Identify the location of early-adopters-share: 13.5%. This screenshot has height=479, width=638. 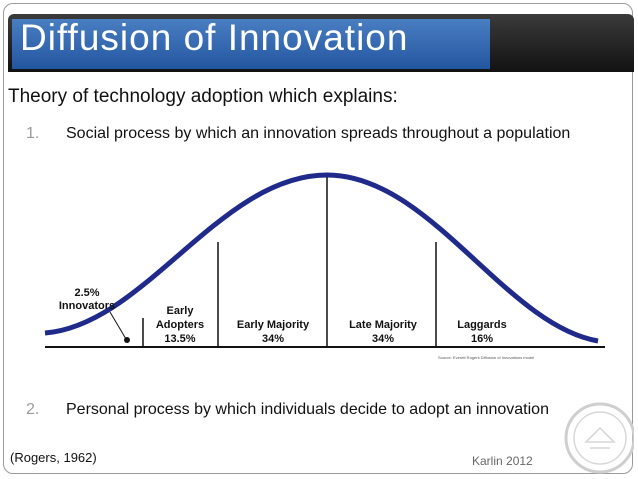
(179, 339).